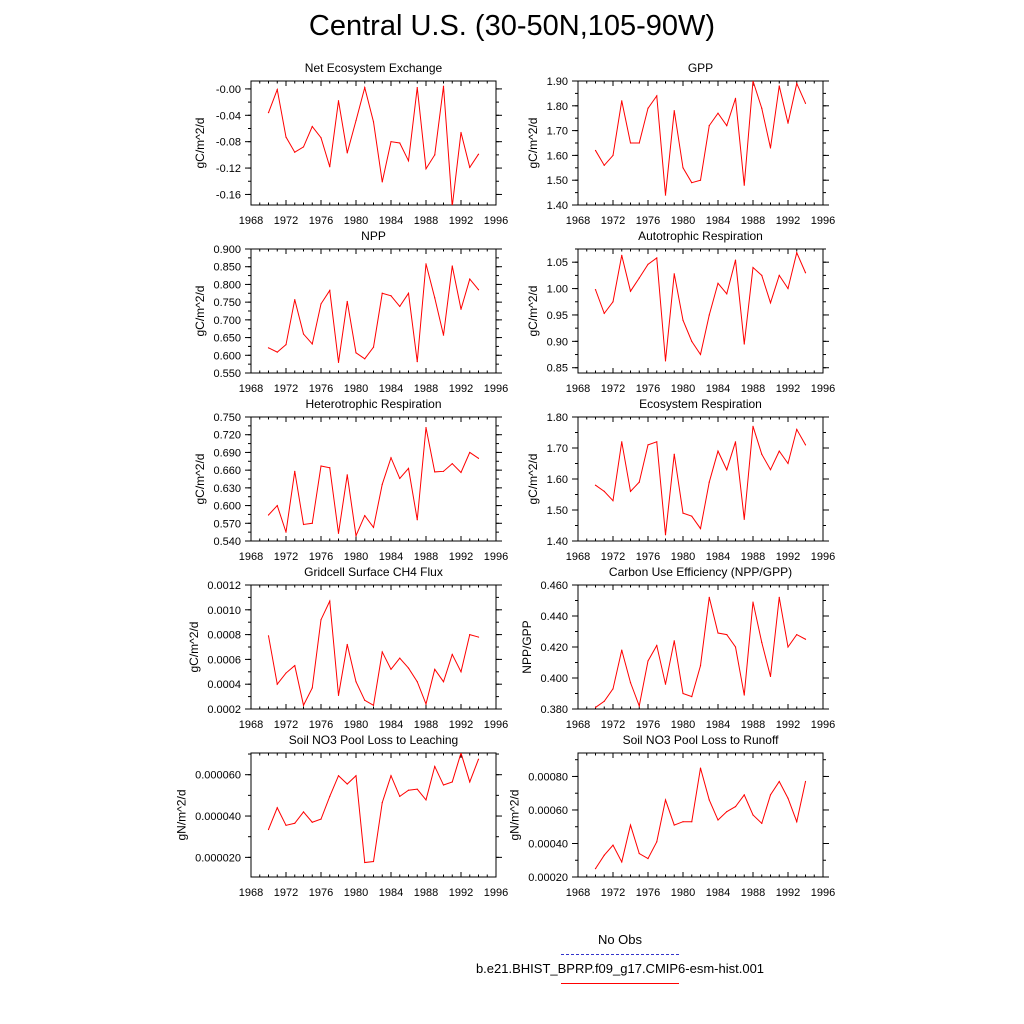  Describe the element at coordinates (228, 143) in the screenshot. I see `y-tick-label: -0.08` at that location.